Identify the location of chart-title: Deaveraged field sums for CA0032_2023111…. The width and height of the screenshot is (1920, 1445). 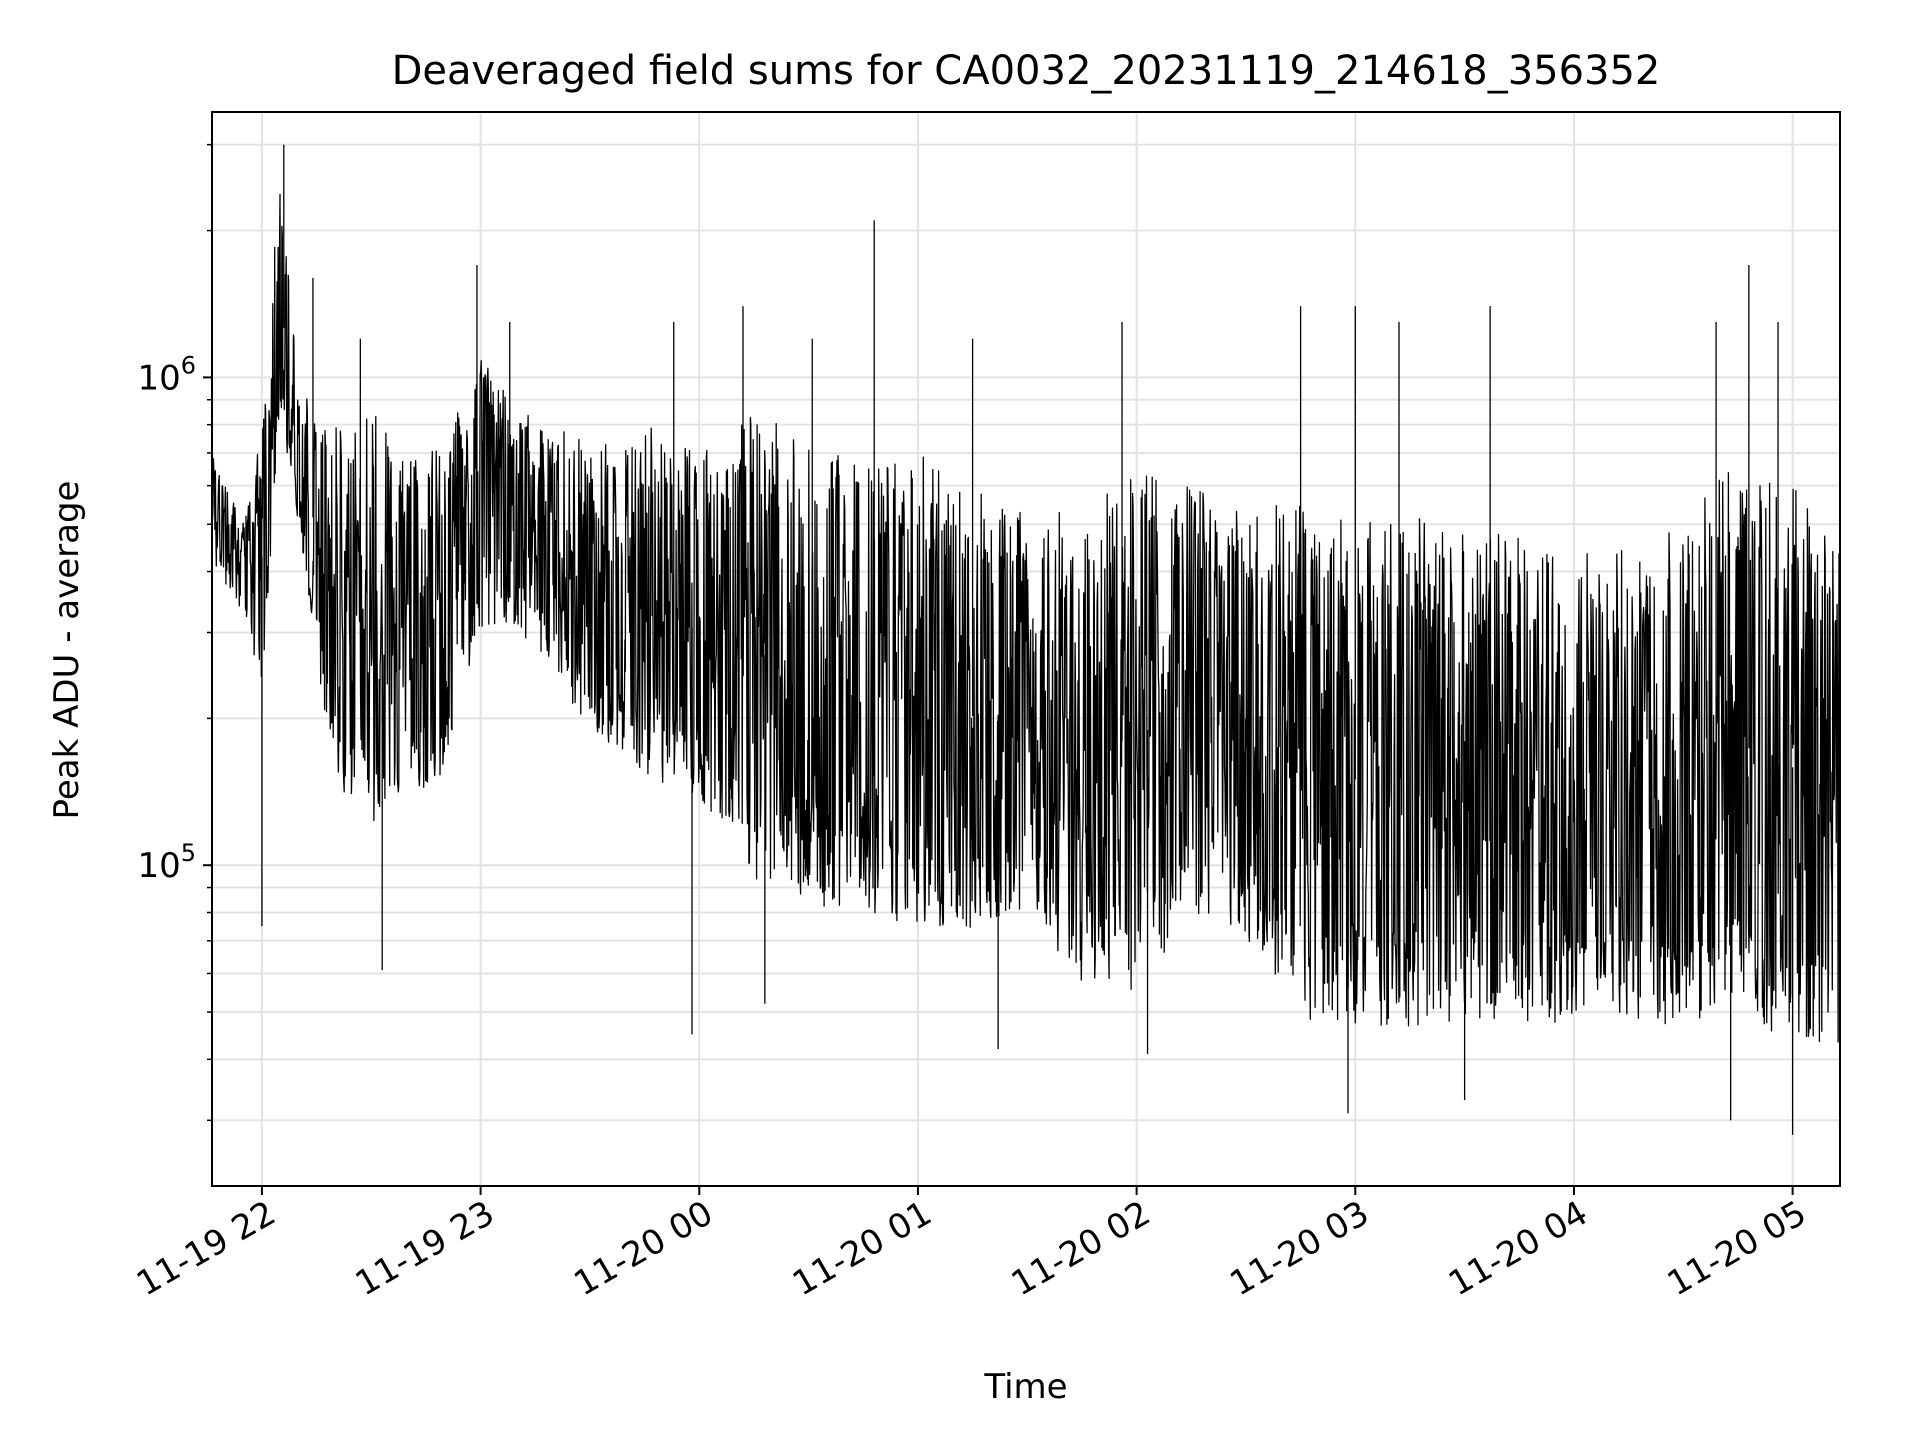
(1026, 71).